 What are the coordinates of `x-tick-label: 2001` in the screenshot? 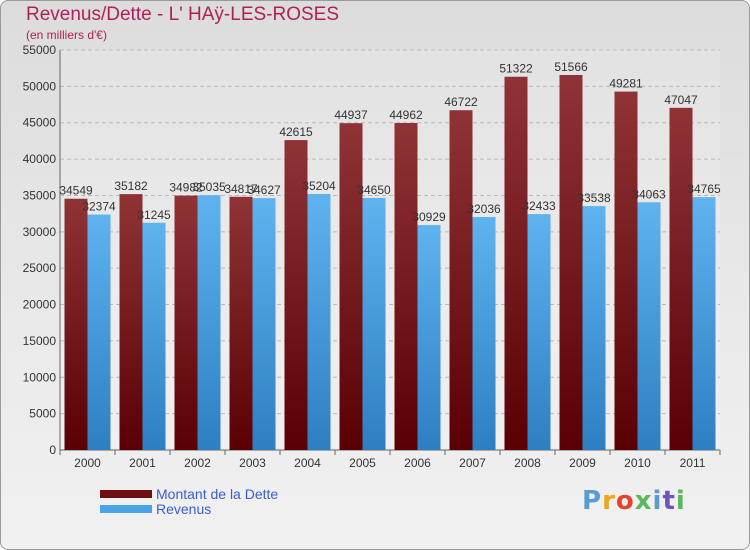 It's located at (142, 463).